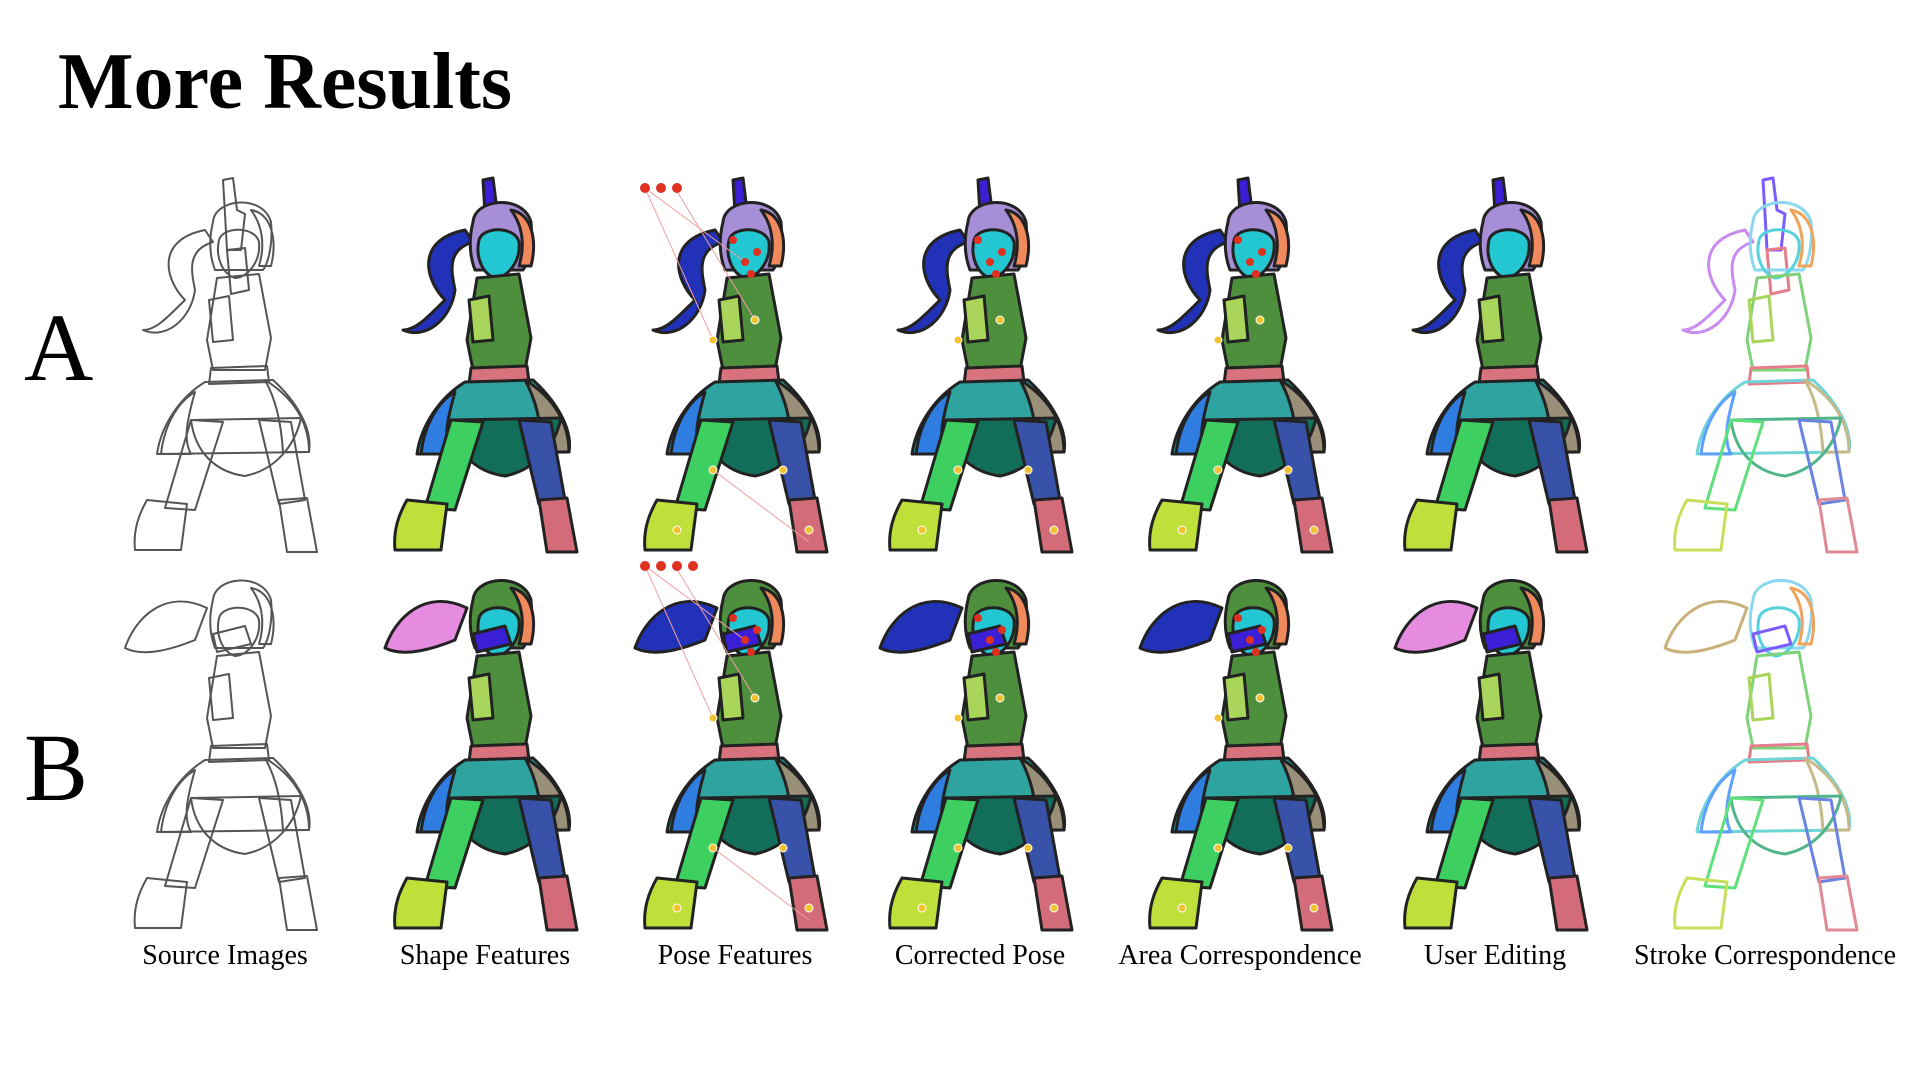 Image resolution: width=1920 pixels, height=1080 pixels. Describe the element at coordinates (56, 767) in the screenshot. I see `row-label-b: B` at that location.